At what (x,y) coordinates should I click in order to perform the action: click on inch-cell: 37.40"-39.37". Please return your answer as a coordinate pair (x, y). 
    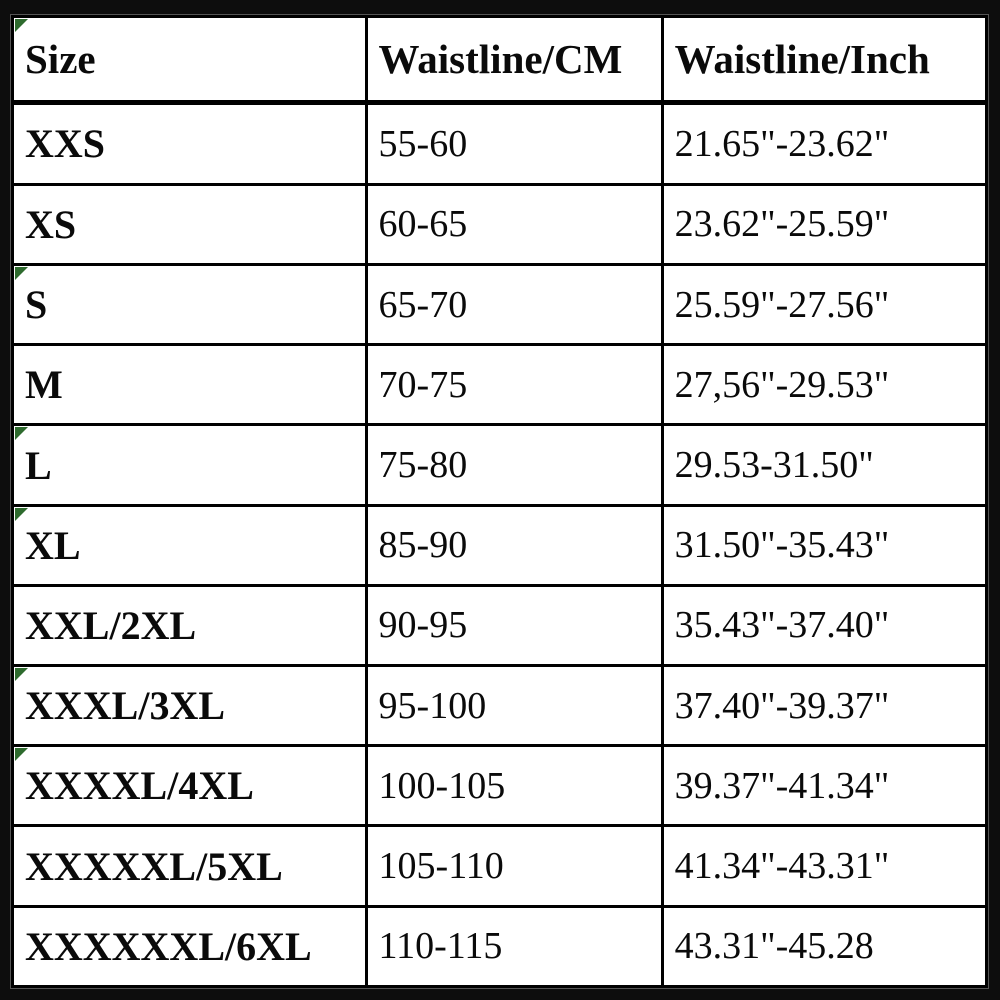
    Looking at the image, I should click on (824, 706).